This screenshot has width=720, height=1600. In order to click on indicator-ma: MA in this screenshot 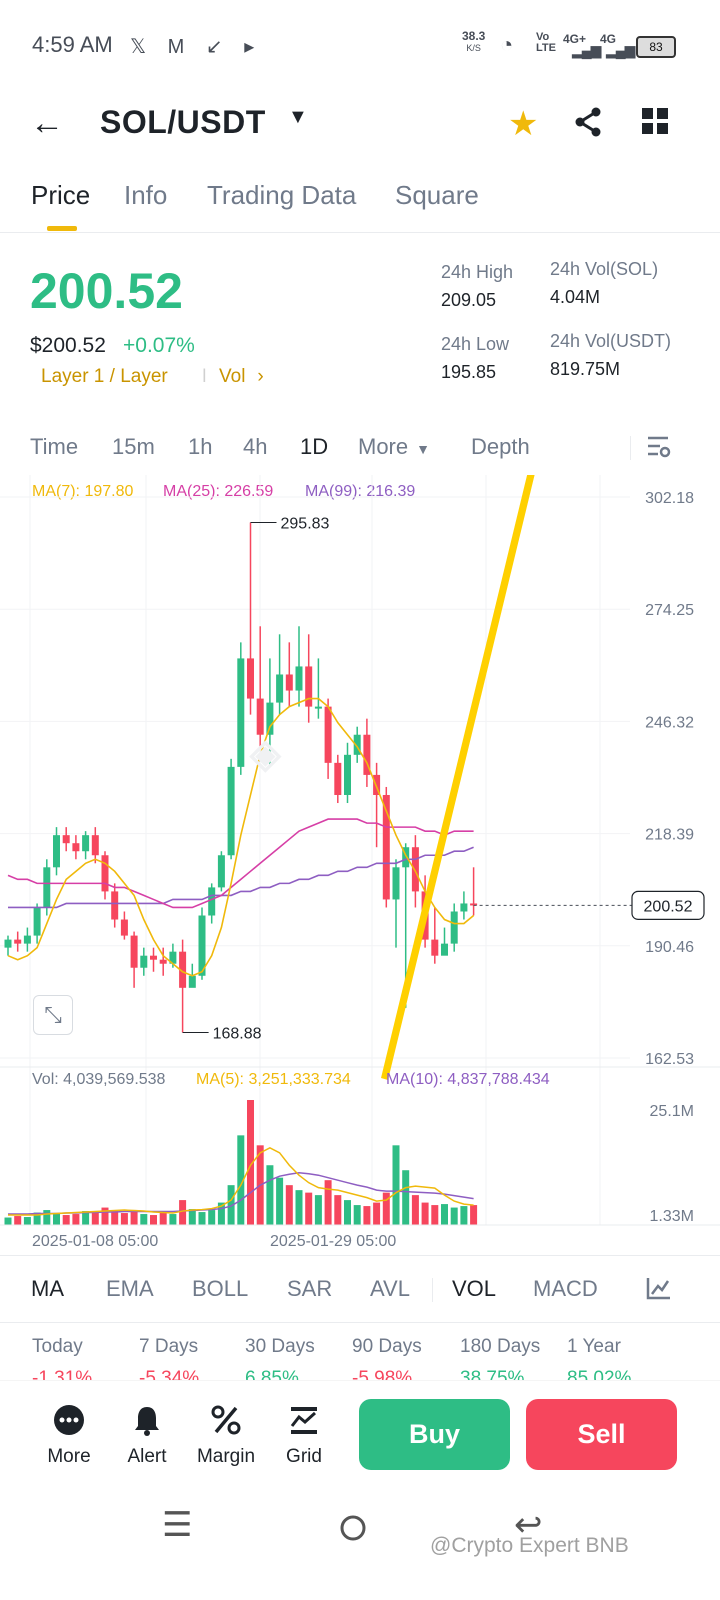, I will do `click(47, 1288)`.